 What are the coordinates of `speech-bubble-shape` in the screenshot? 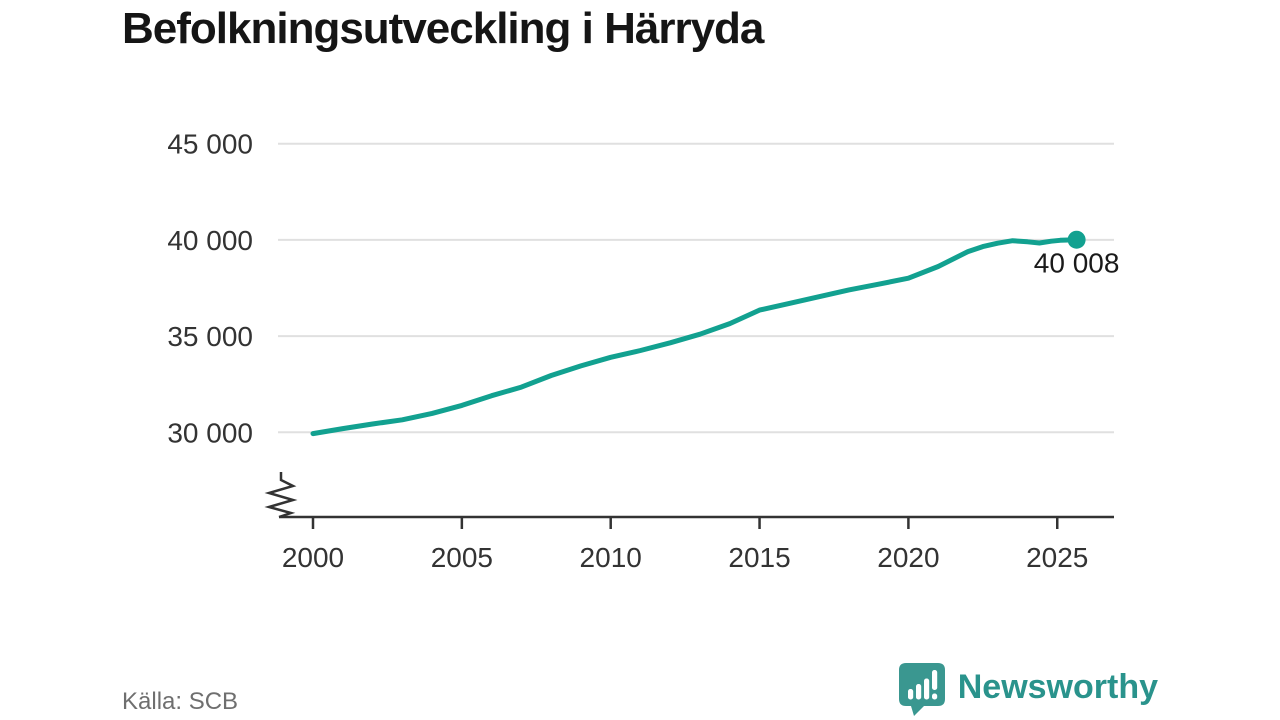 It's located at (921, 689).